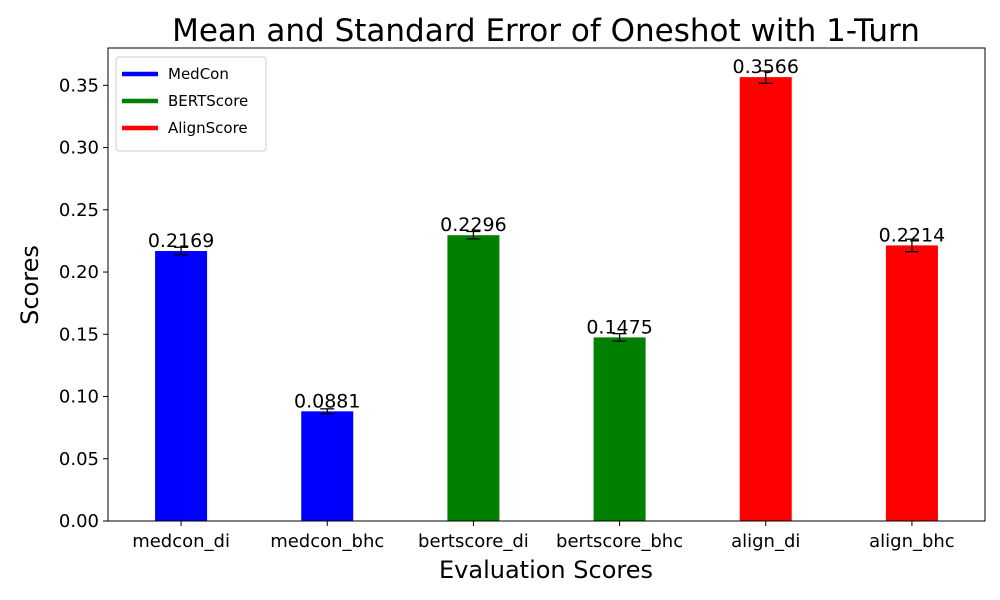 This screenshot has width=1000, height=600. I want to click on bar-bertscore_di, so click(473, 378).